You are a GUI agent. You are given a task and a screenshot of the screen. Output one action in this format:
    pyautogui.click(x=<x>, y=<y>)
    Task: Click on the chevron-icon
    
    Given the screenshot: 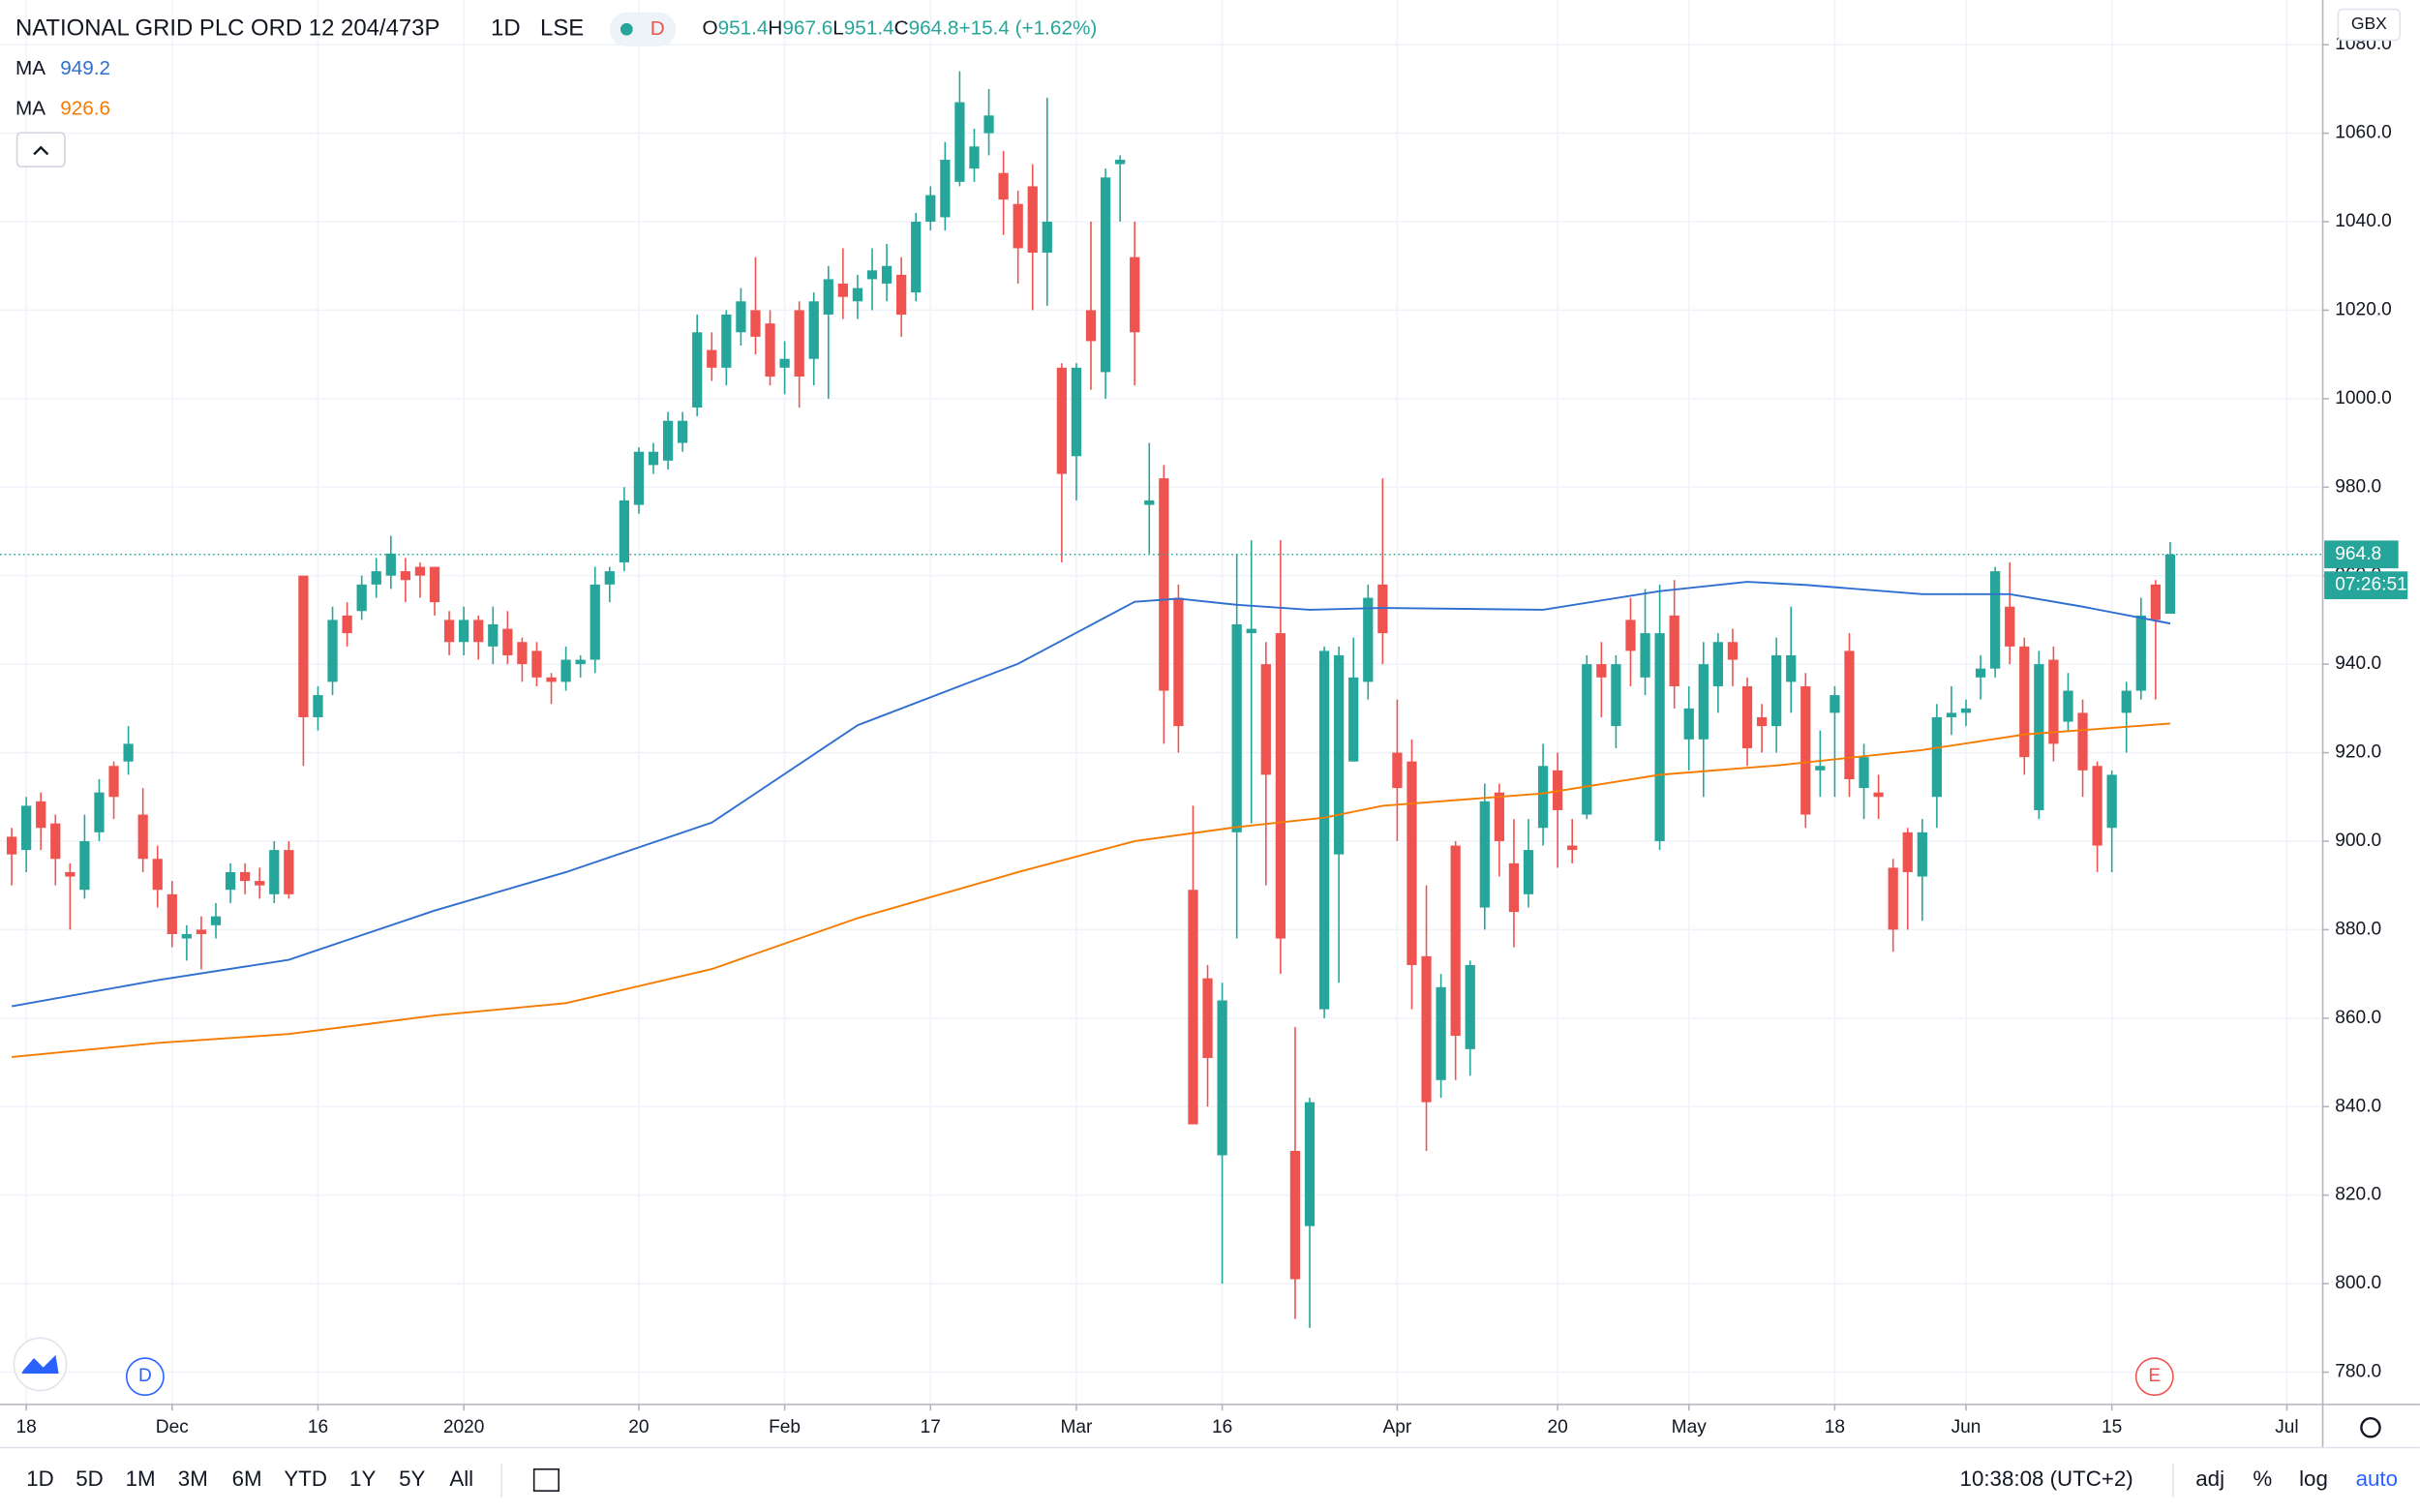 What is the action you would take?
    pyautogui.click(x=41, y=150)
    